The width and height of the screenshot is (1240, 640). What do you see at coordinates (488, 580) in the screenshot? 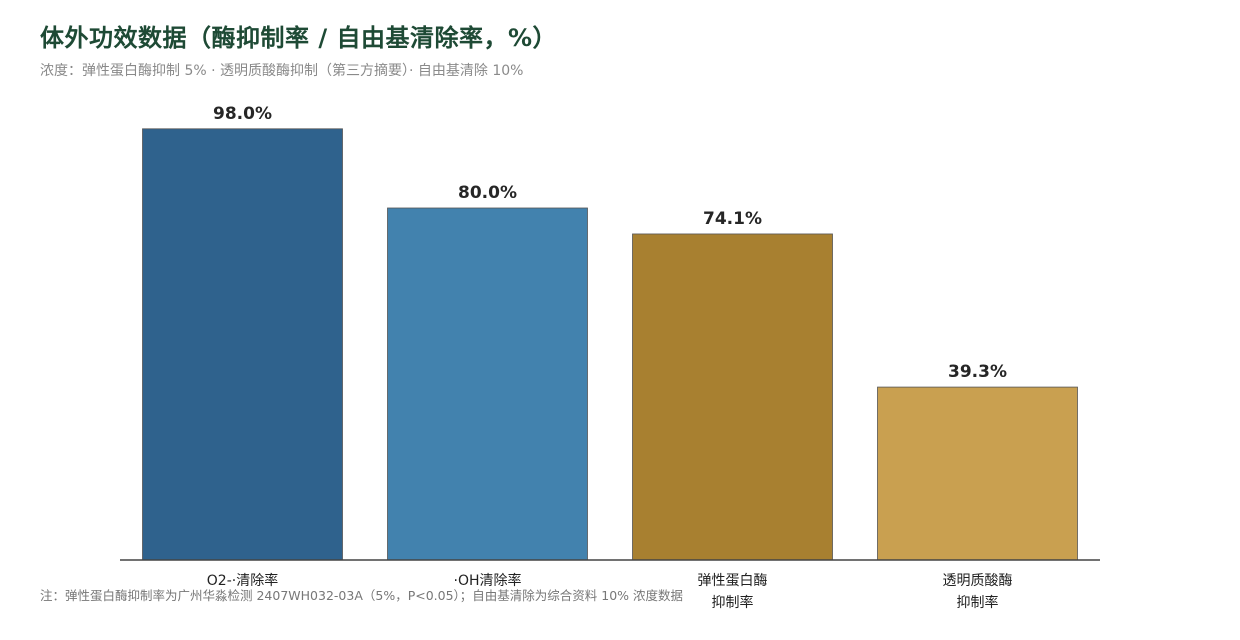
I see `category-label-2: ·OH清除率` at bounding box center [488, 580].